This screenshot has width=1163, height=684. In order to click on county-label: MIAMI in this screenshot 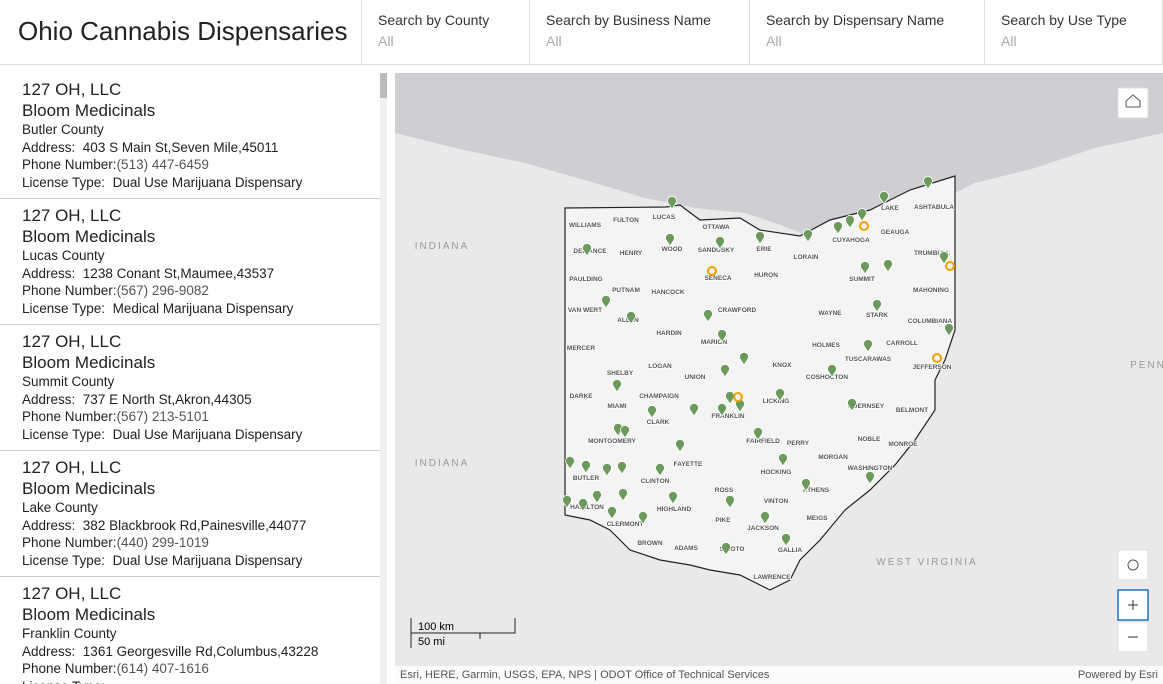, I will do `click(616, 406)`.